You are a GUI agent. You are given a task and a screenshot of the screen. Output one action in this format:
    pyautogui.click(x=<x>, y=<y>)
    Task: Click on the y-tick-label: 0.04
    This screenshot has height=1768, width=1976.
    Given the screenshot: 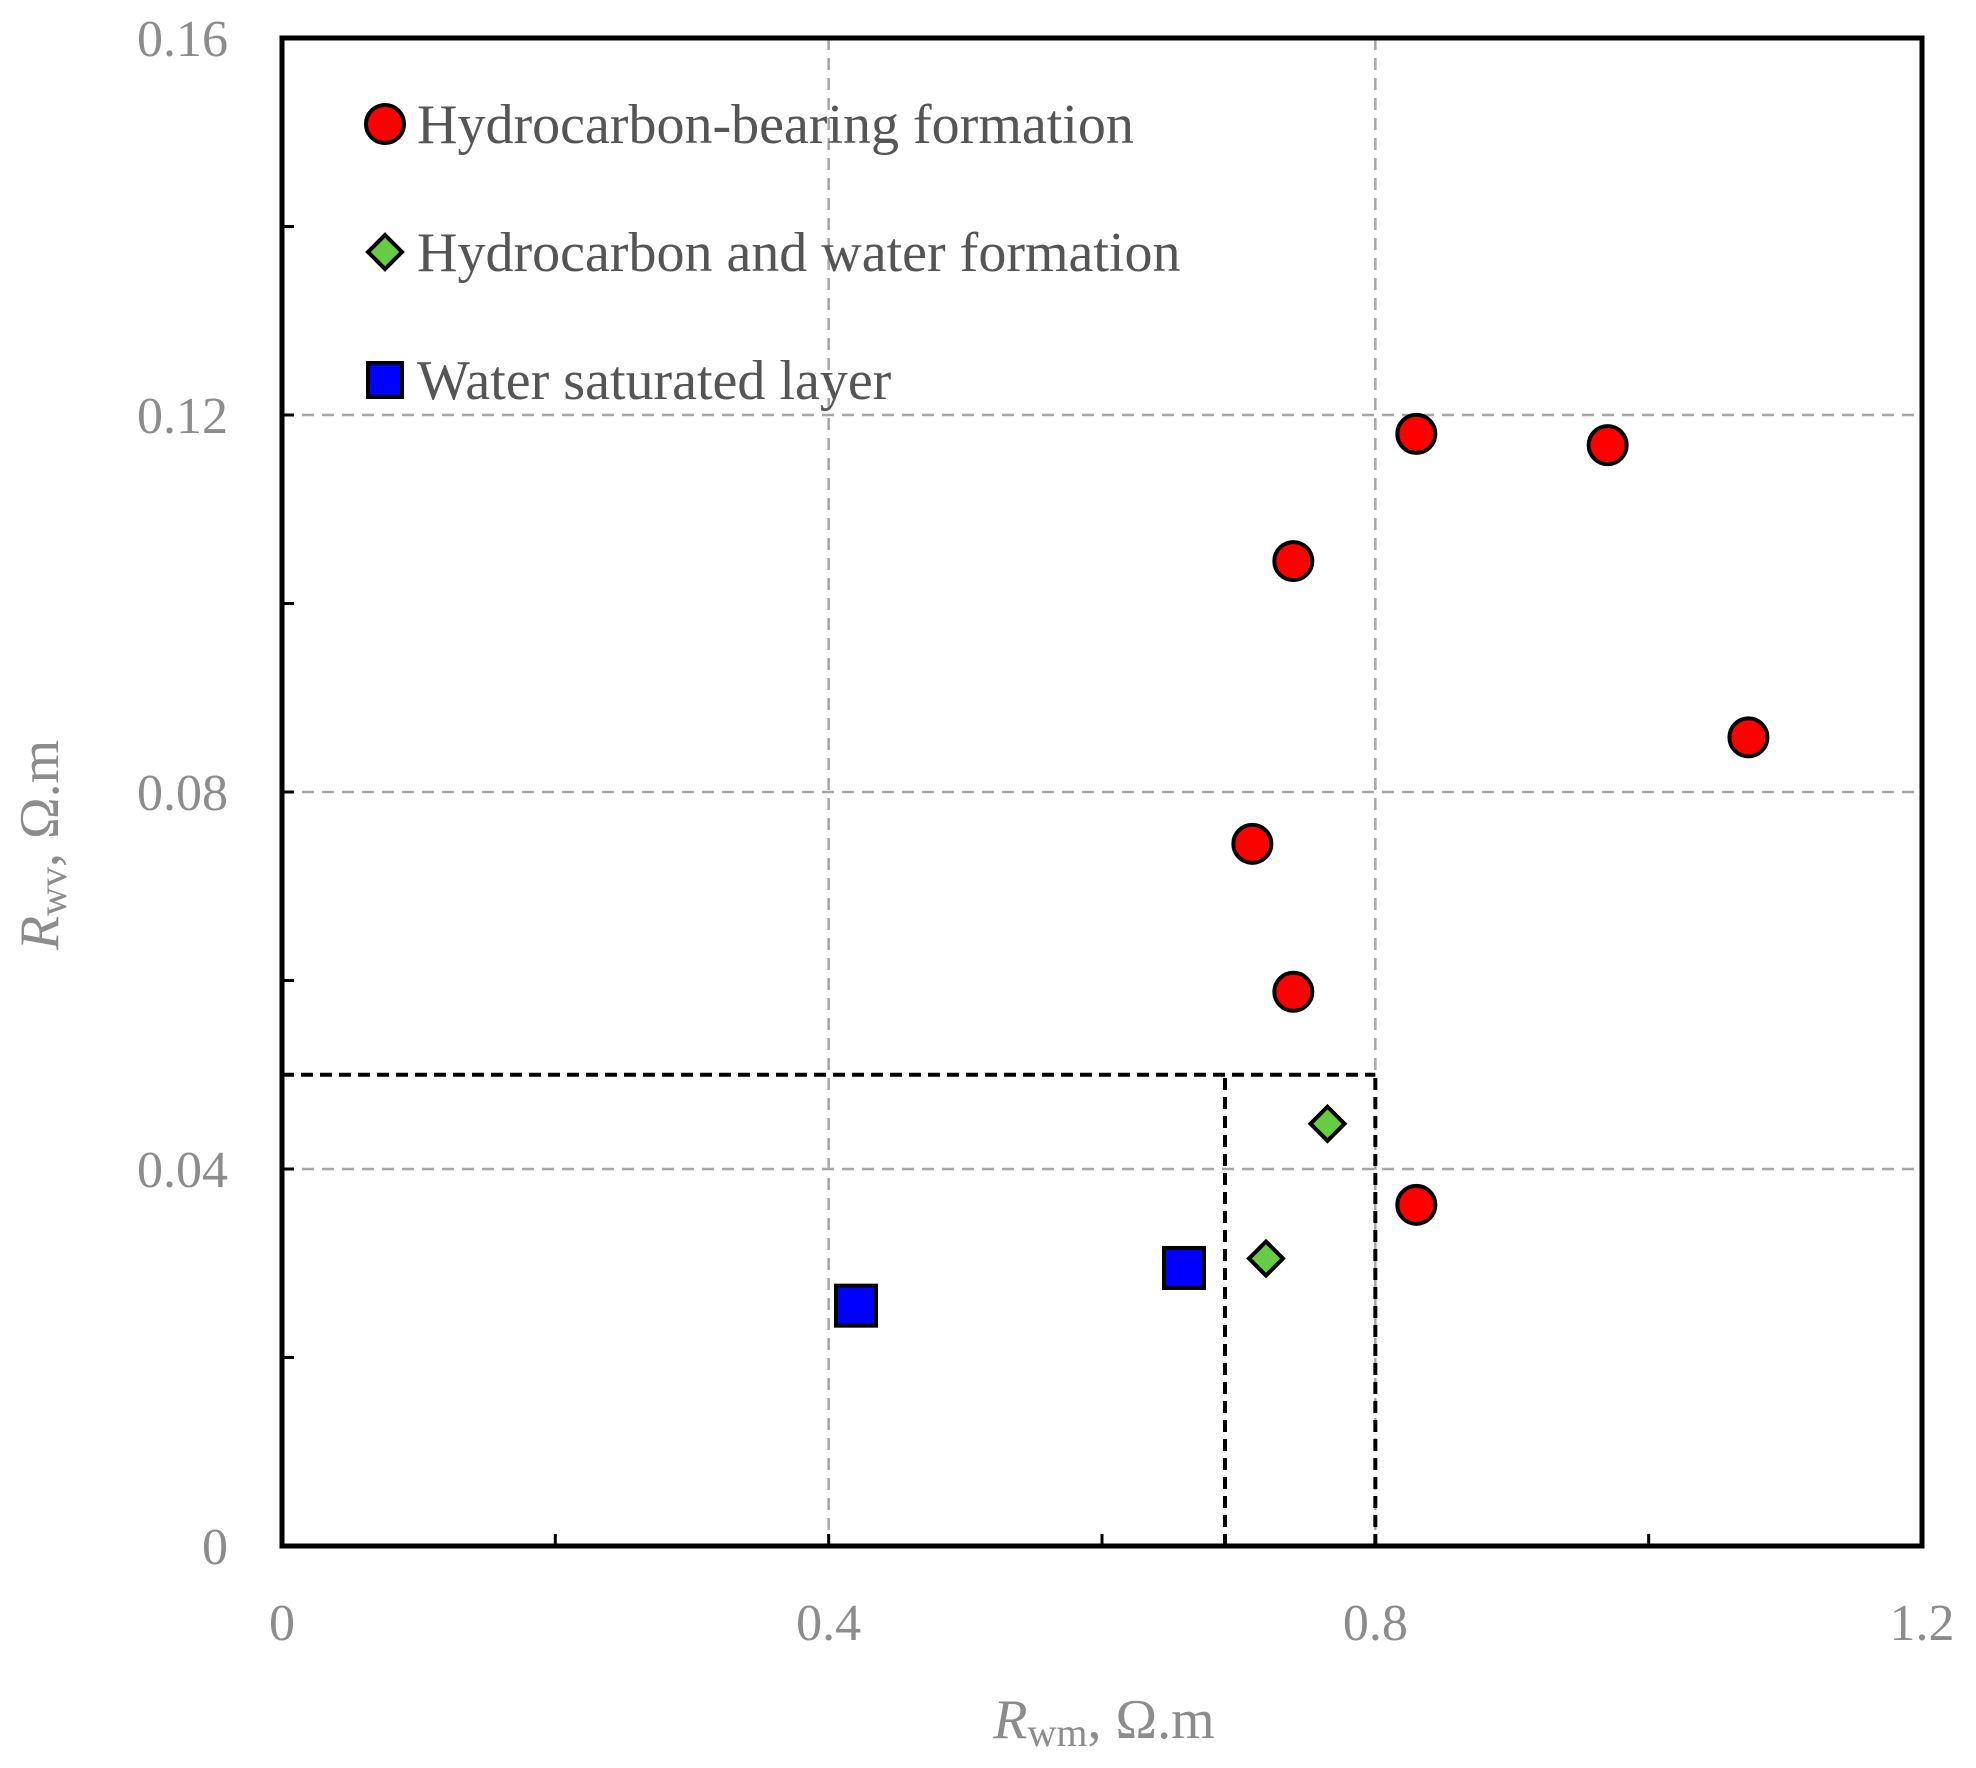 What is the action you would take?
    pyautogui.click(x=182, y=1170)
    